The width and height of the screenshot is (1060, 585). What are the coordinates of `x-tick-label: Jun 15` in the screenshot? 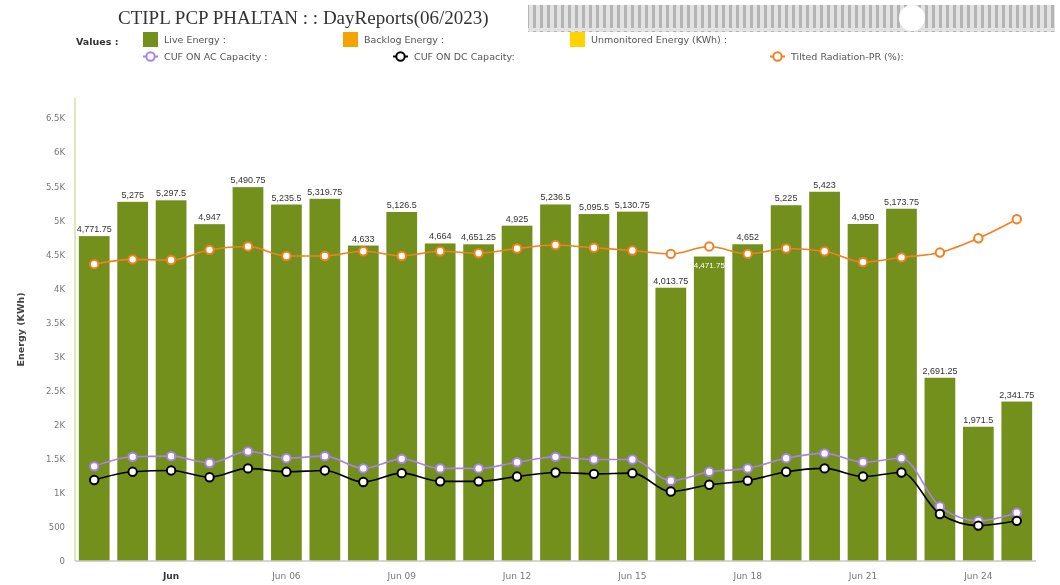 It's located at (632, 576).